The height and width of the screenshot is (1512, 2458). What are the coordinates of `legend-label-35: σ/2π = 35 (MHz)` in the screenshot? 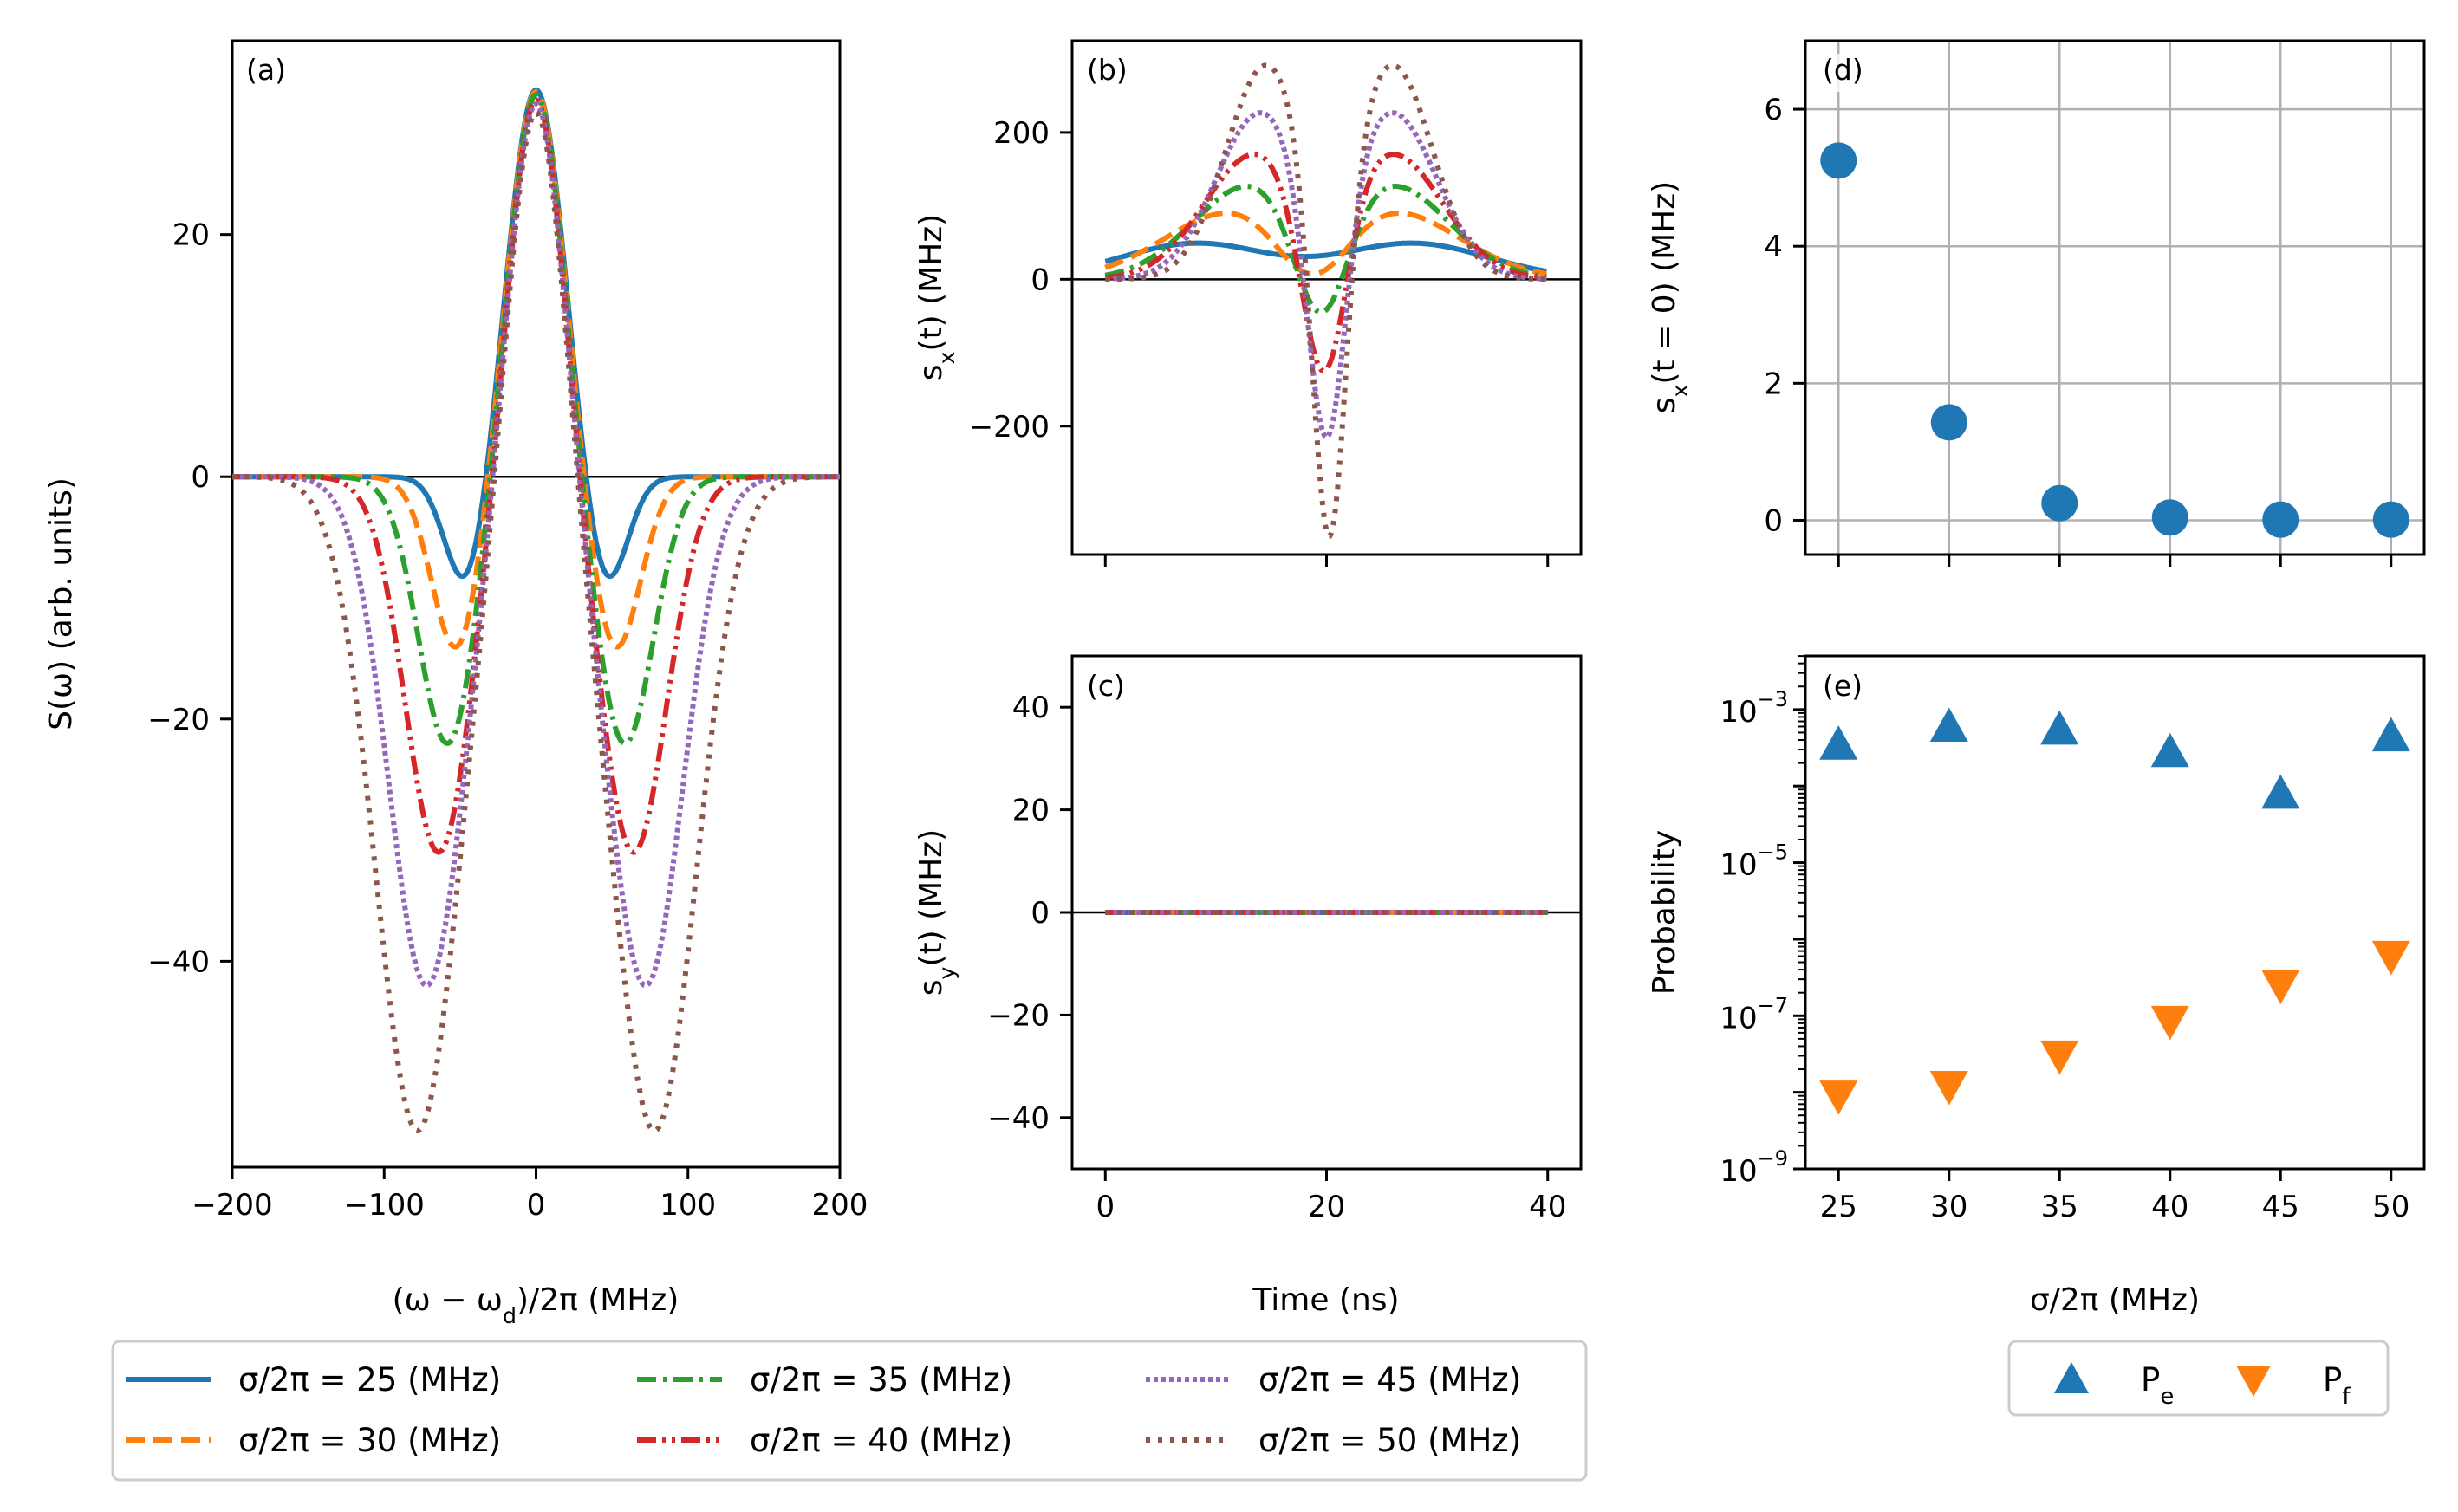 It's located at (881, 1379).